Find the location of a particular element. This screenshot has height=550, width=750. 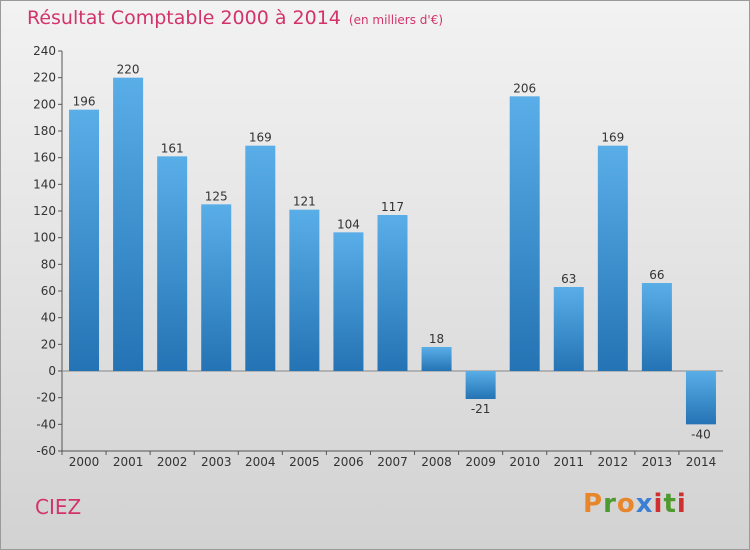

logo-letter: r is located at coordinates (610, 504).